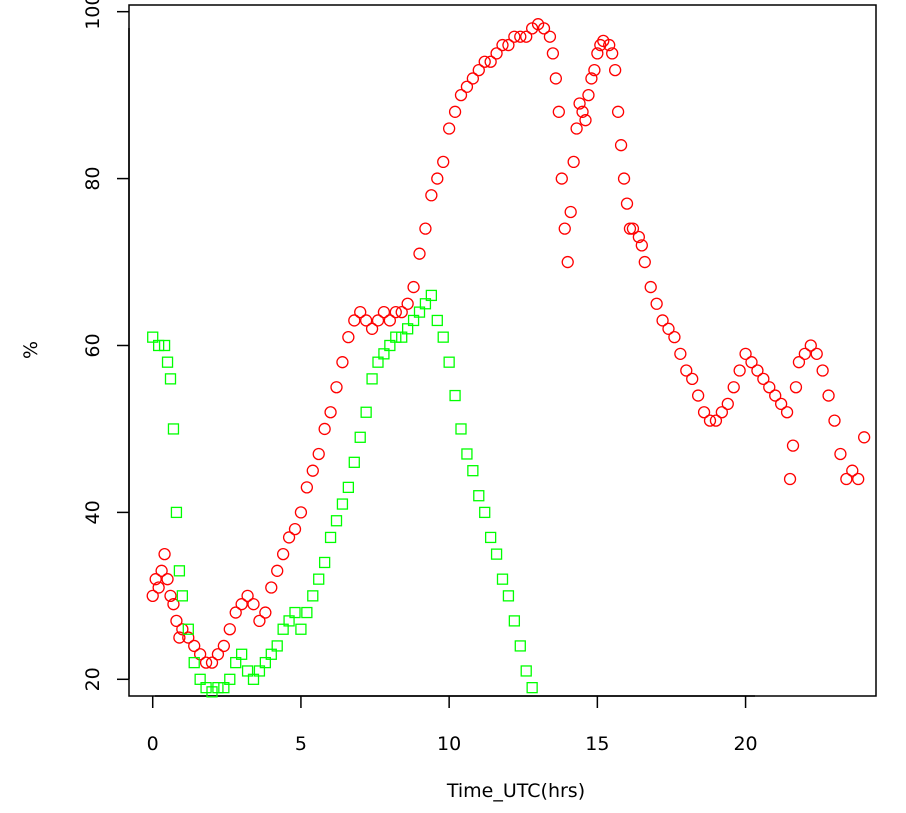 Image resolution: width=906 pixels, height=813 pixels. Describe the element at coordinates (93, 512) in the screenshot. I see `y-tick-label: 40` at that location.